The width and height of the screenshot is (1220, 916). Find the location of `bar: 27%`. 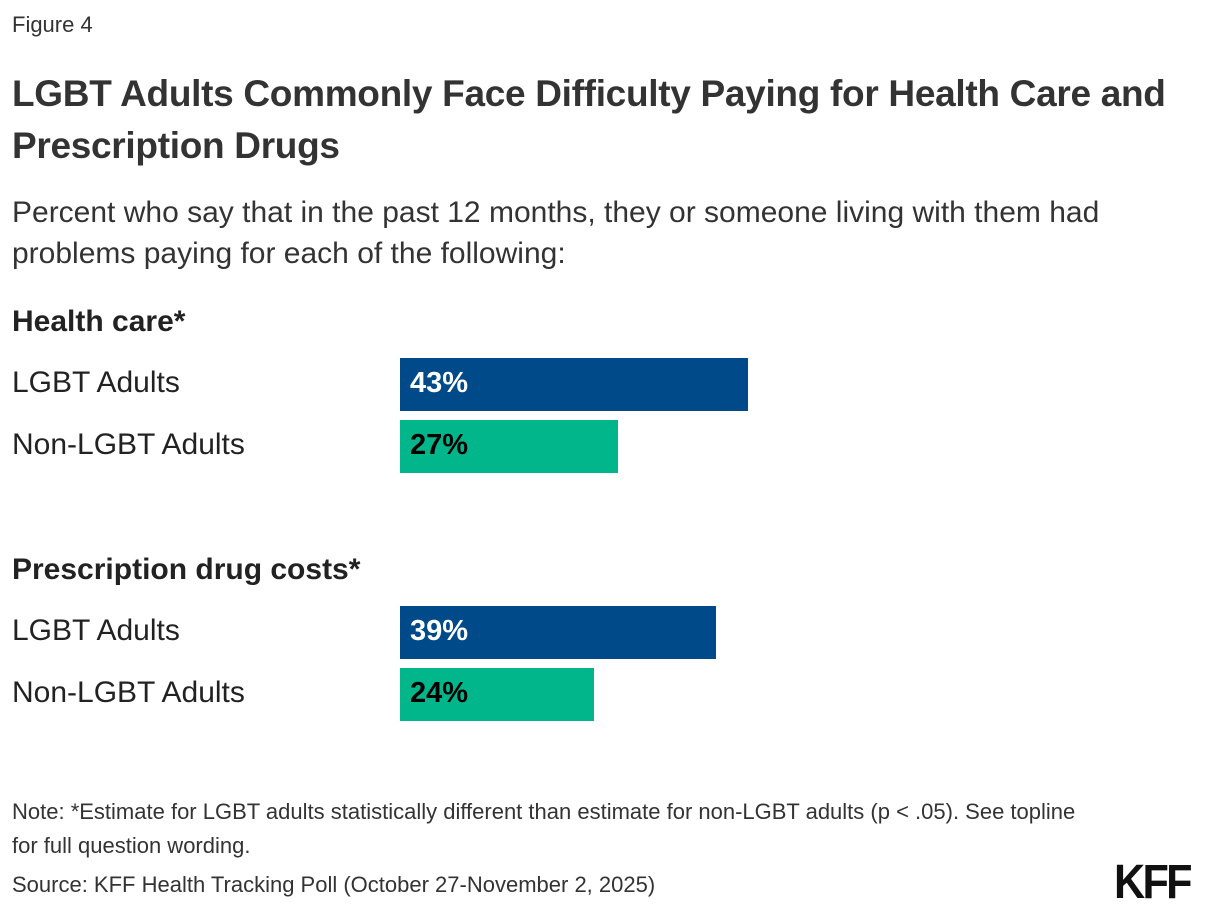

bar: 27% is located at coordinates (509, 446).